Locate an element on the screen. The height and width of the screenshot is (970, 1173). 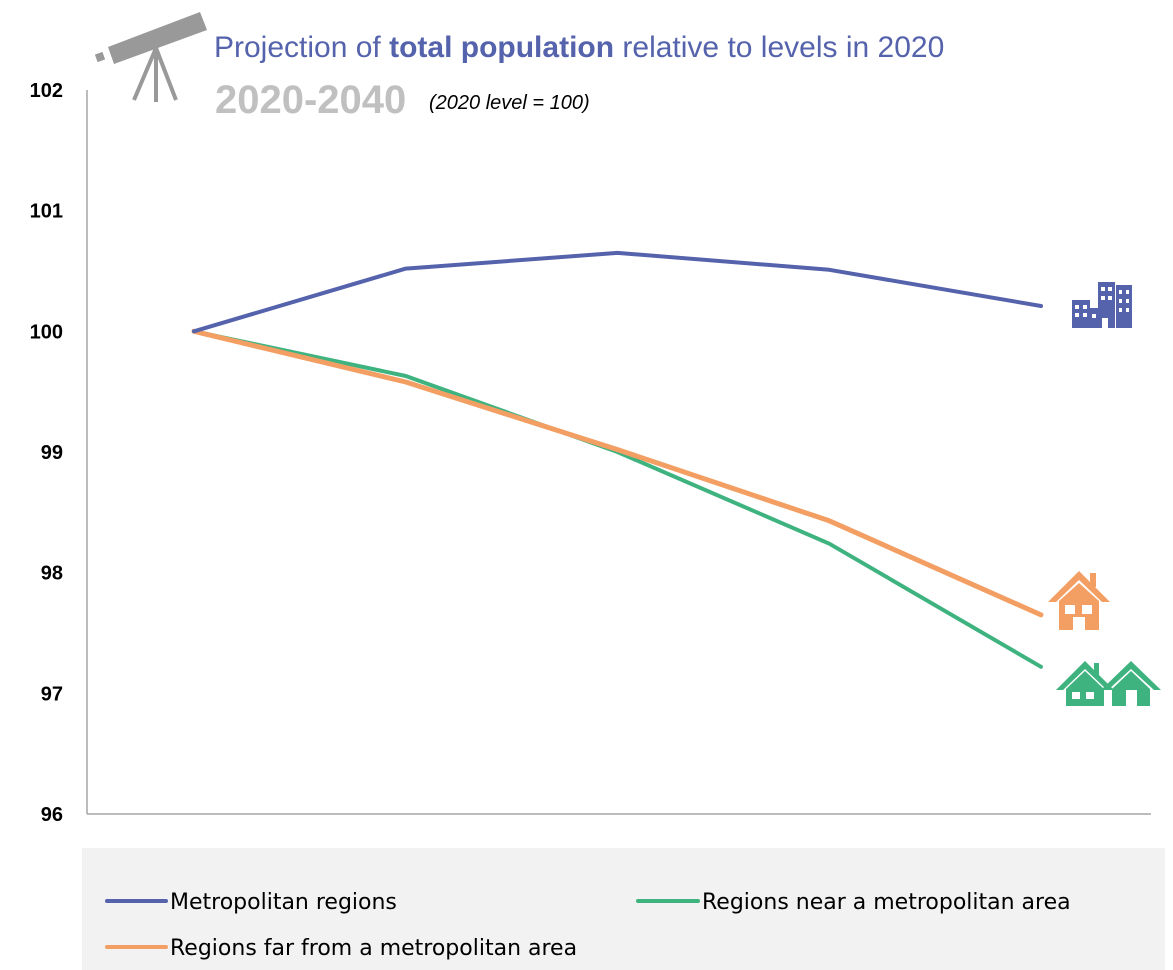
y-tick-label: 98 is located at coordinates (52, 574).